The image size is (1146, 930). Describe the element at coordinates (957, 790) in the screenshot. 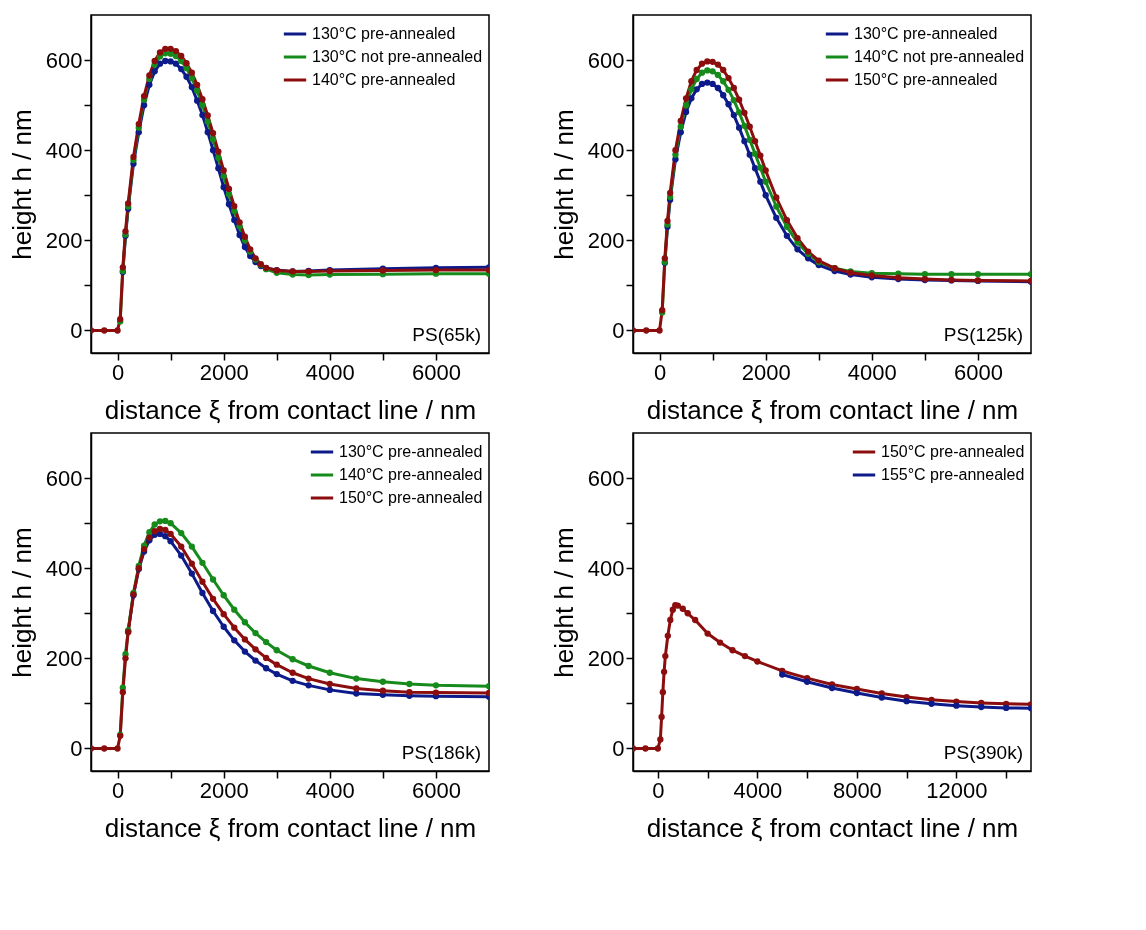

I see `x-tick-label: 12000` at that location.